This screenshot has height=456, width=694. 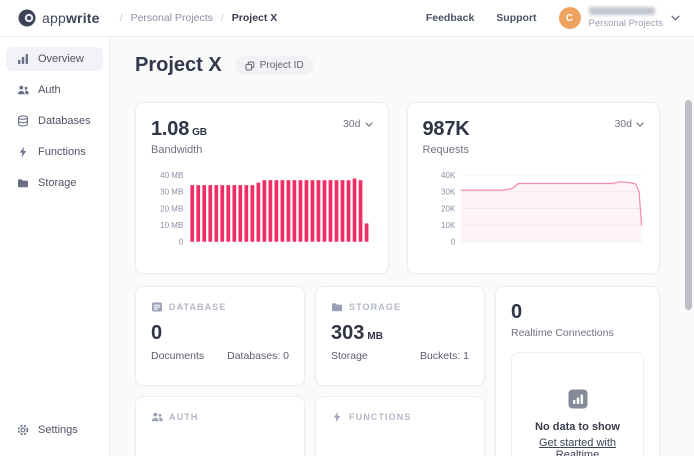 What do you see at coordinates (562, 333) in the screenshot?
I see `realtime-connections-label: Realtime Connections` at bounding box center [562, 333].